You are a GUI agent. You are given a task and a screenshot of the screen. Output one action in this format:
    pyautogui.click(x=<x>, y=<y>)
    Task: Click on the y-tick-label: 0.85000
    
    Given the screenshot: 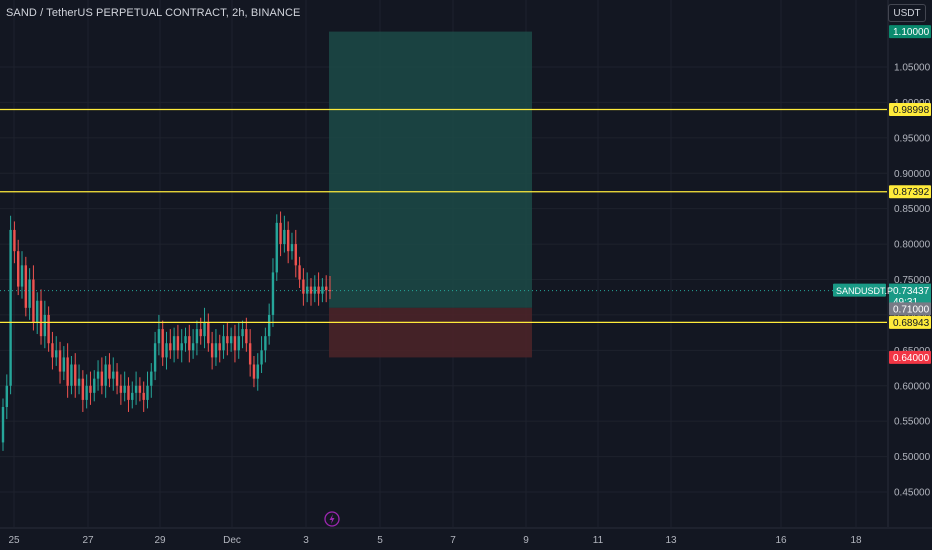 What is the action you would take?
    pyautogui.click(x=912, y=209)
    